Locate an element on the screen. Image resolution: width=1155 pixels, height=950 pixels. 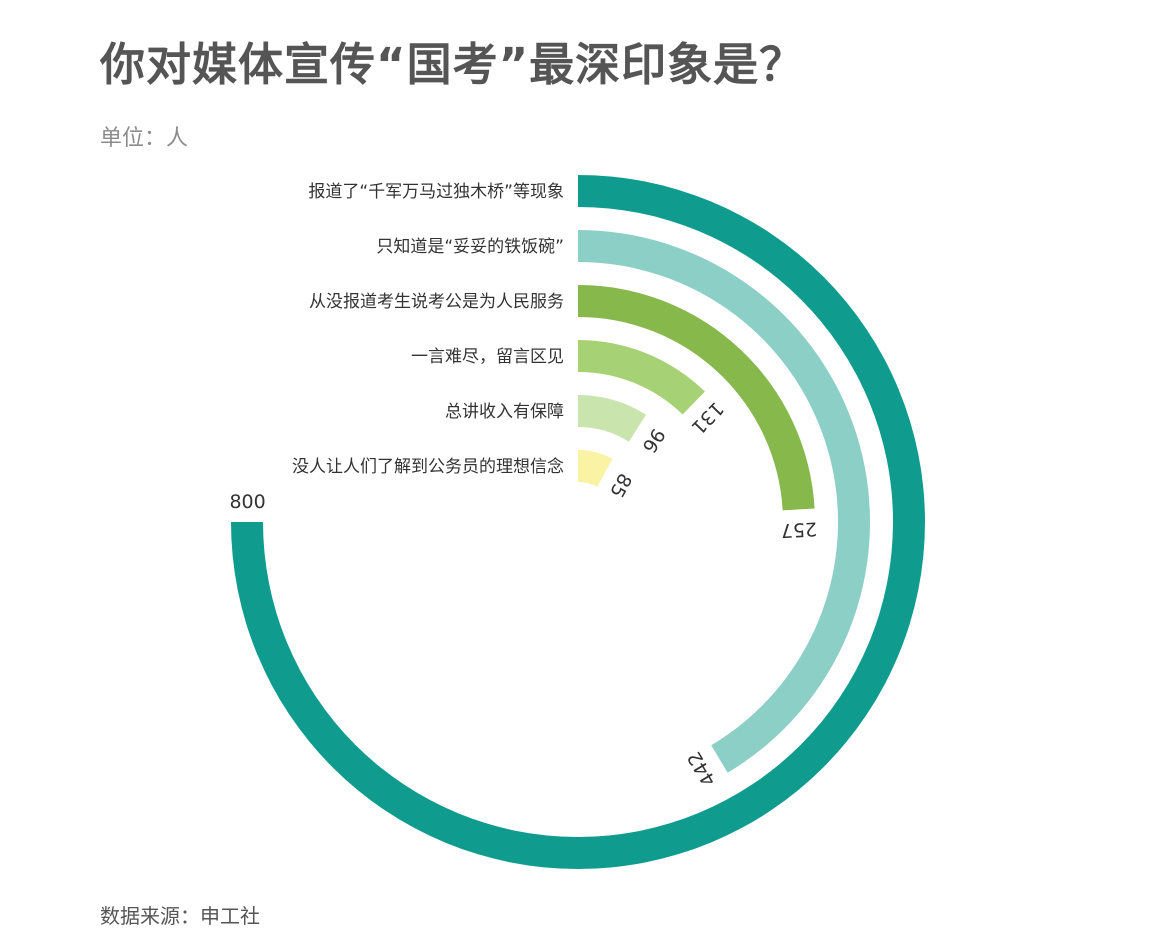
value-label-2: 442 is located at coordinates (701, 768).